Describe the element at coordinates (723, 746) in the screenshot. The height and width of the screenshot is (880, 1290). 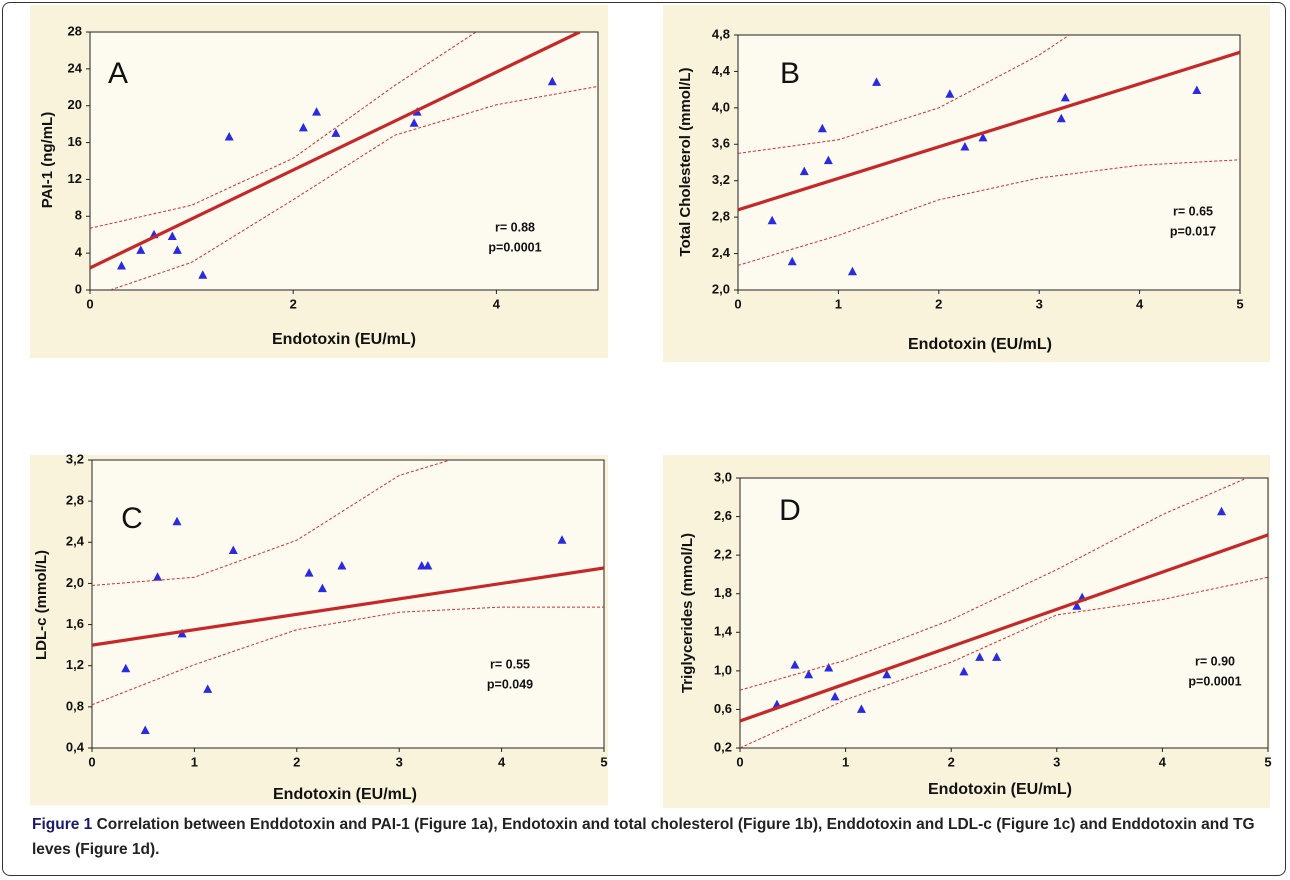
I see `y-tick-label: 0,2` at that location.